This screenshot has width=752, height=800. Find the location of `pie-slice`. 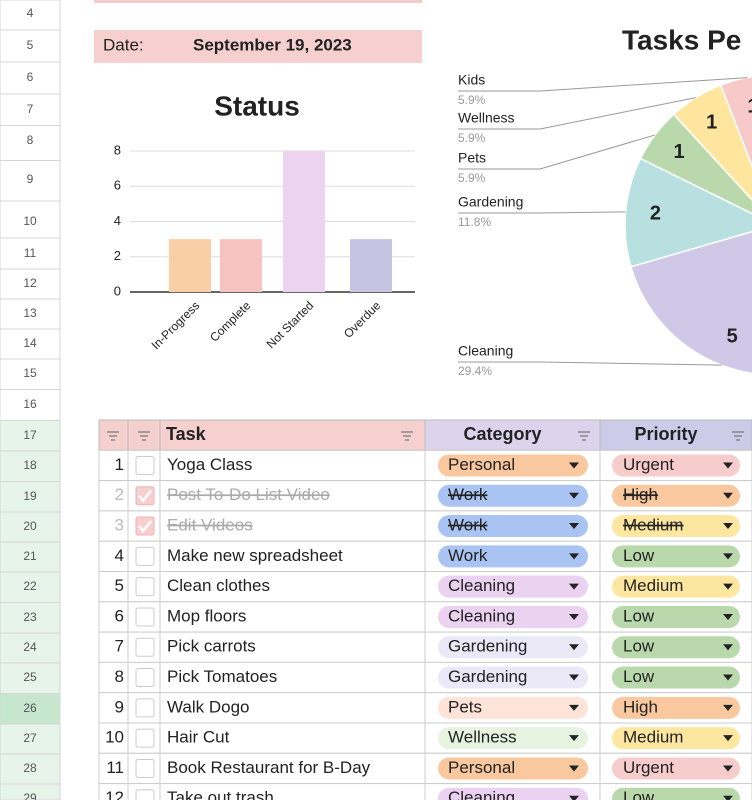

pie-slice is located at coordinates (688, 212).